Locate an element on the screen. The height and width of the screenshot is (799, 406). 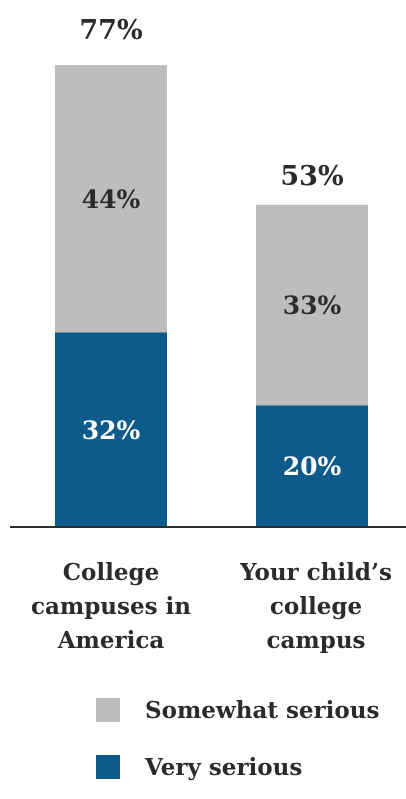
data-label-very-serious-1: 20% is located at coordinates (312, 466).